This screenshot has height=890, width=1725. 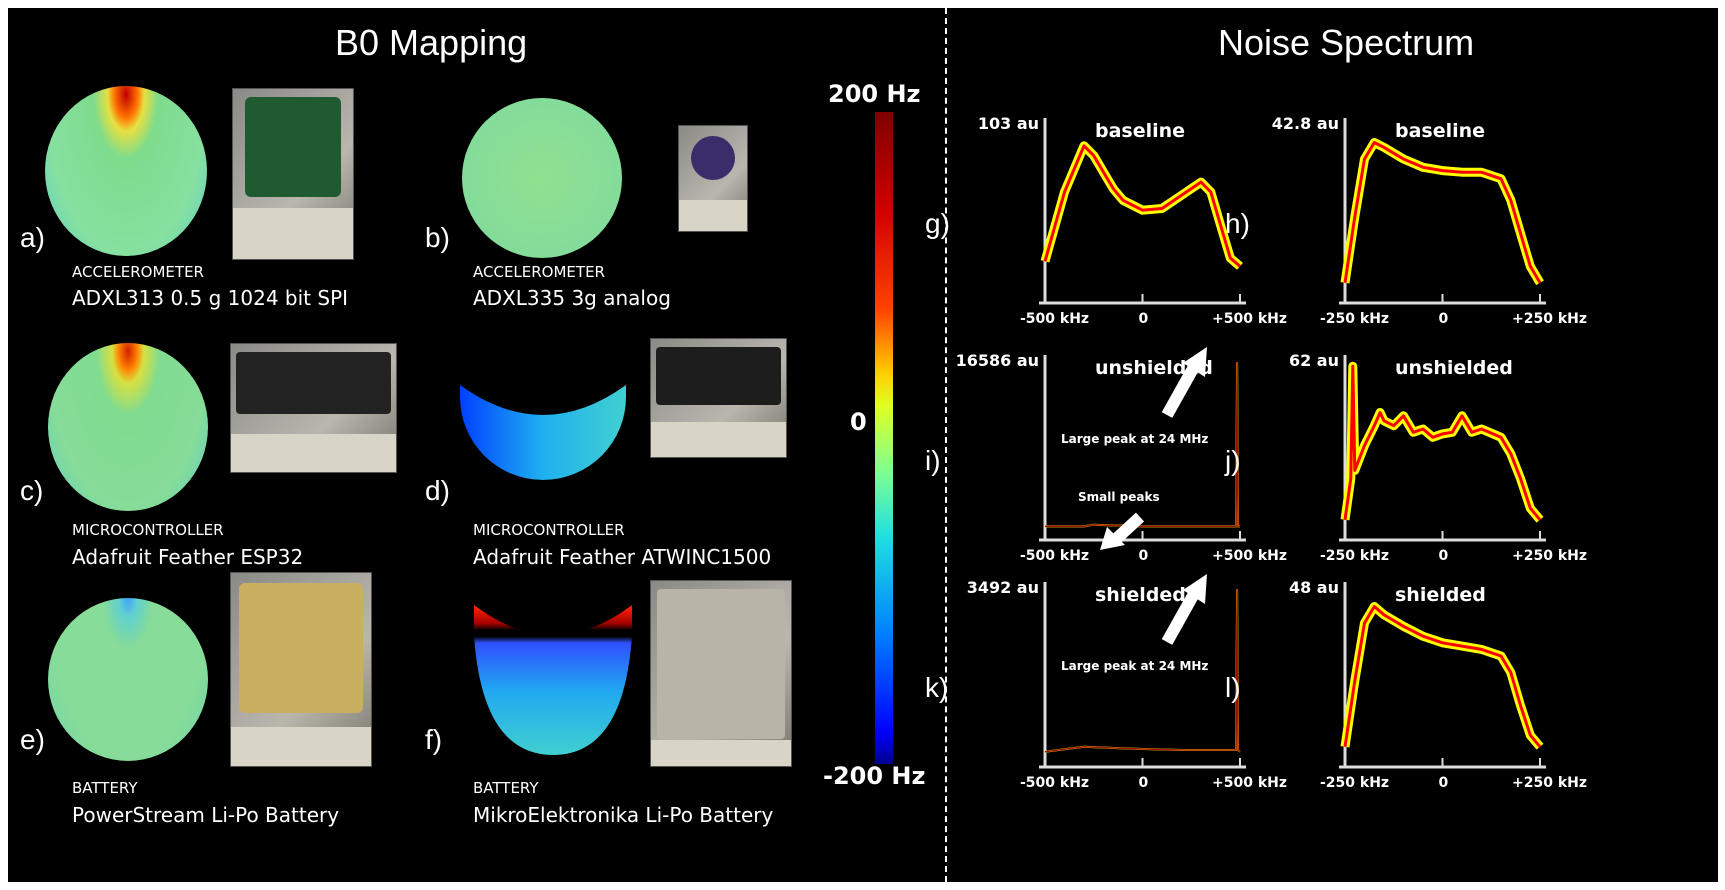 What do you see at coordinates (572, 298) in the screenshot?
I see `device-name-b: ADXL335 3g analog` at bounding box center [572, 298].